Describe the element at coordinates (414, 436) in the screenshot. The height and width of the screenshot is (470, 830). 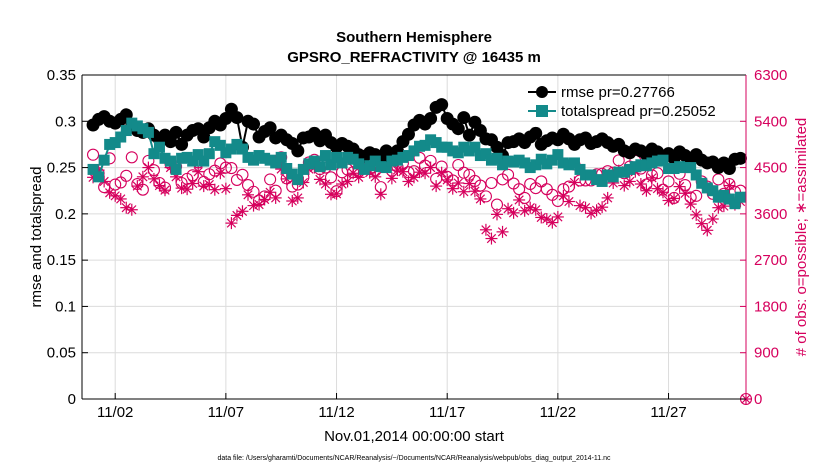
I see `x-axis-label: Nov.01,2014 00:00:00 start` at that location.